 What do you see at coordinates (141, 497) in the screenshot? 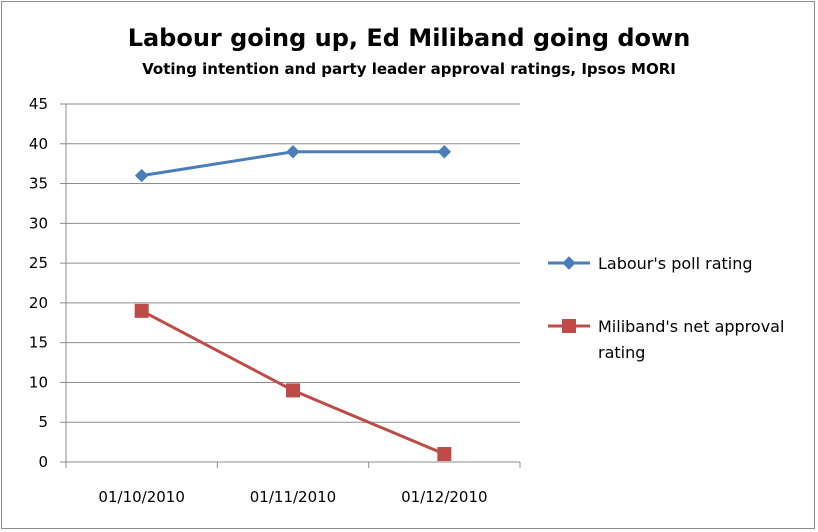
I see `x-tick-label: 01/10/2010` at bounding box center [141, 497].